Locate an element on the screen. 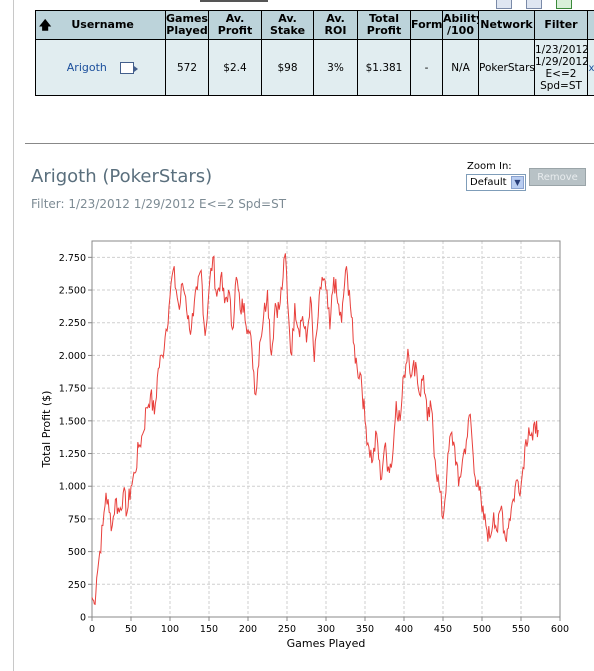 The width and height of the screenshot is (594, 671). remove-button: Remove is located at coordinates (557, 177).